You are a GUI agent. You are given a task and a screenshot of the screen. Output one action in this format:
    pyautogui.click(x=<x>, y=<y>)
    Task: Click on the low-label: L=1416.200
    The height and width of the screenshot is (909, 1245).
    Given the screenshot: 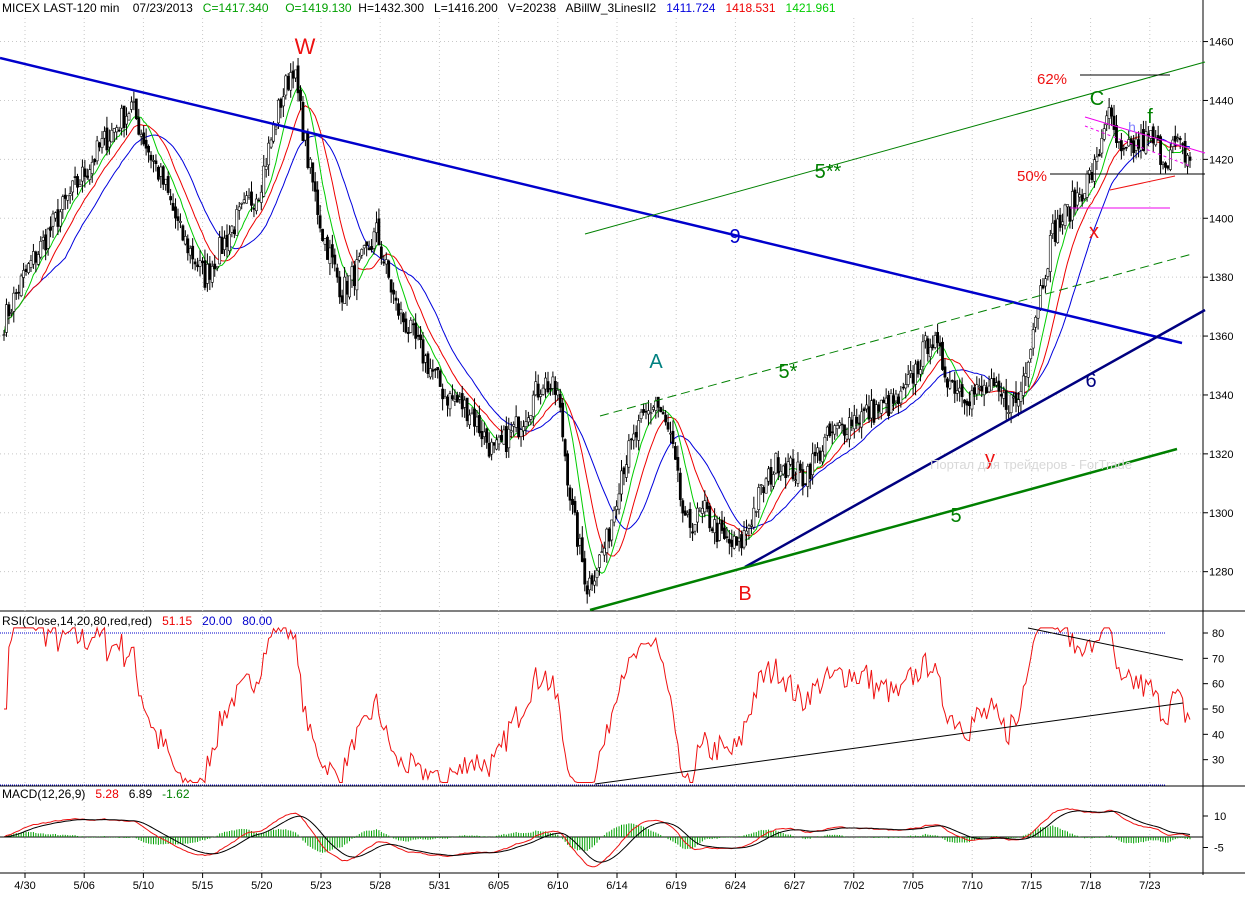 What is the action you would take?
    pyautogui.click(x=466, y=8)
    